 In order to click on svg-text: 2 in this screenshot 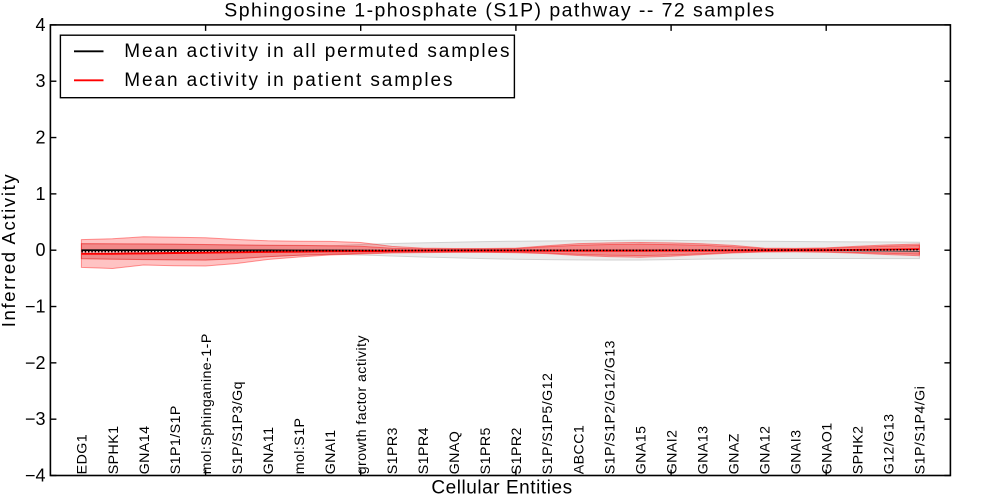, I will do `click(40, 138)`.